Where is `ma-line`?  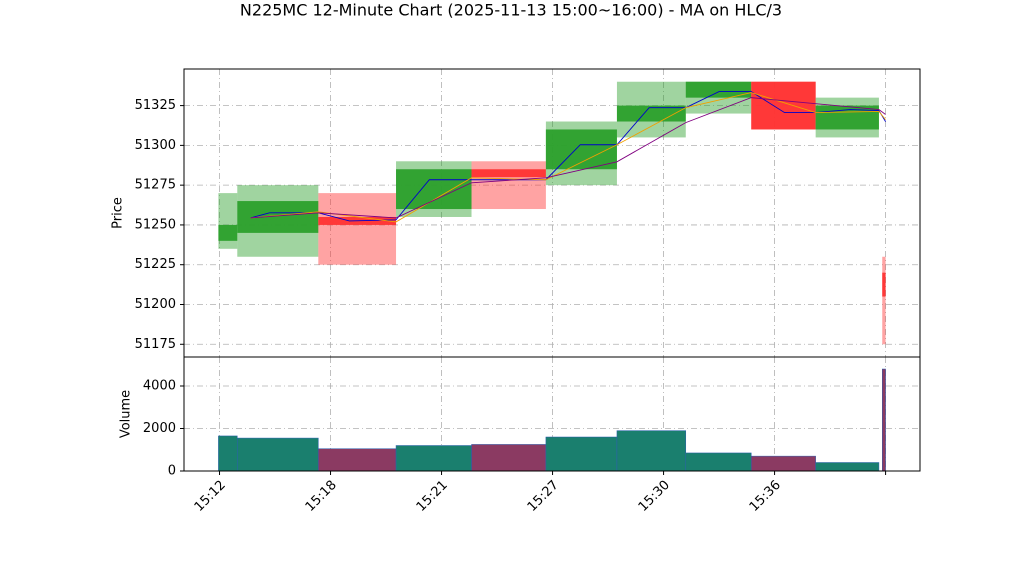
ma-line is located at coordinates (568, 157).